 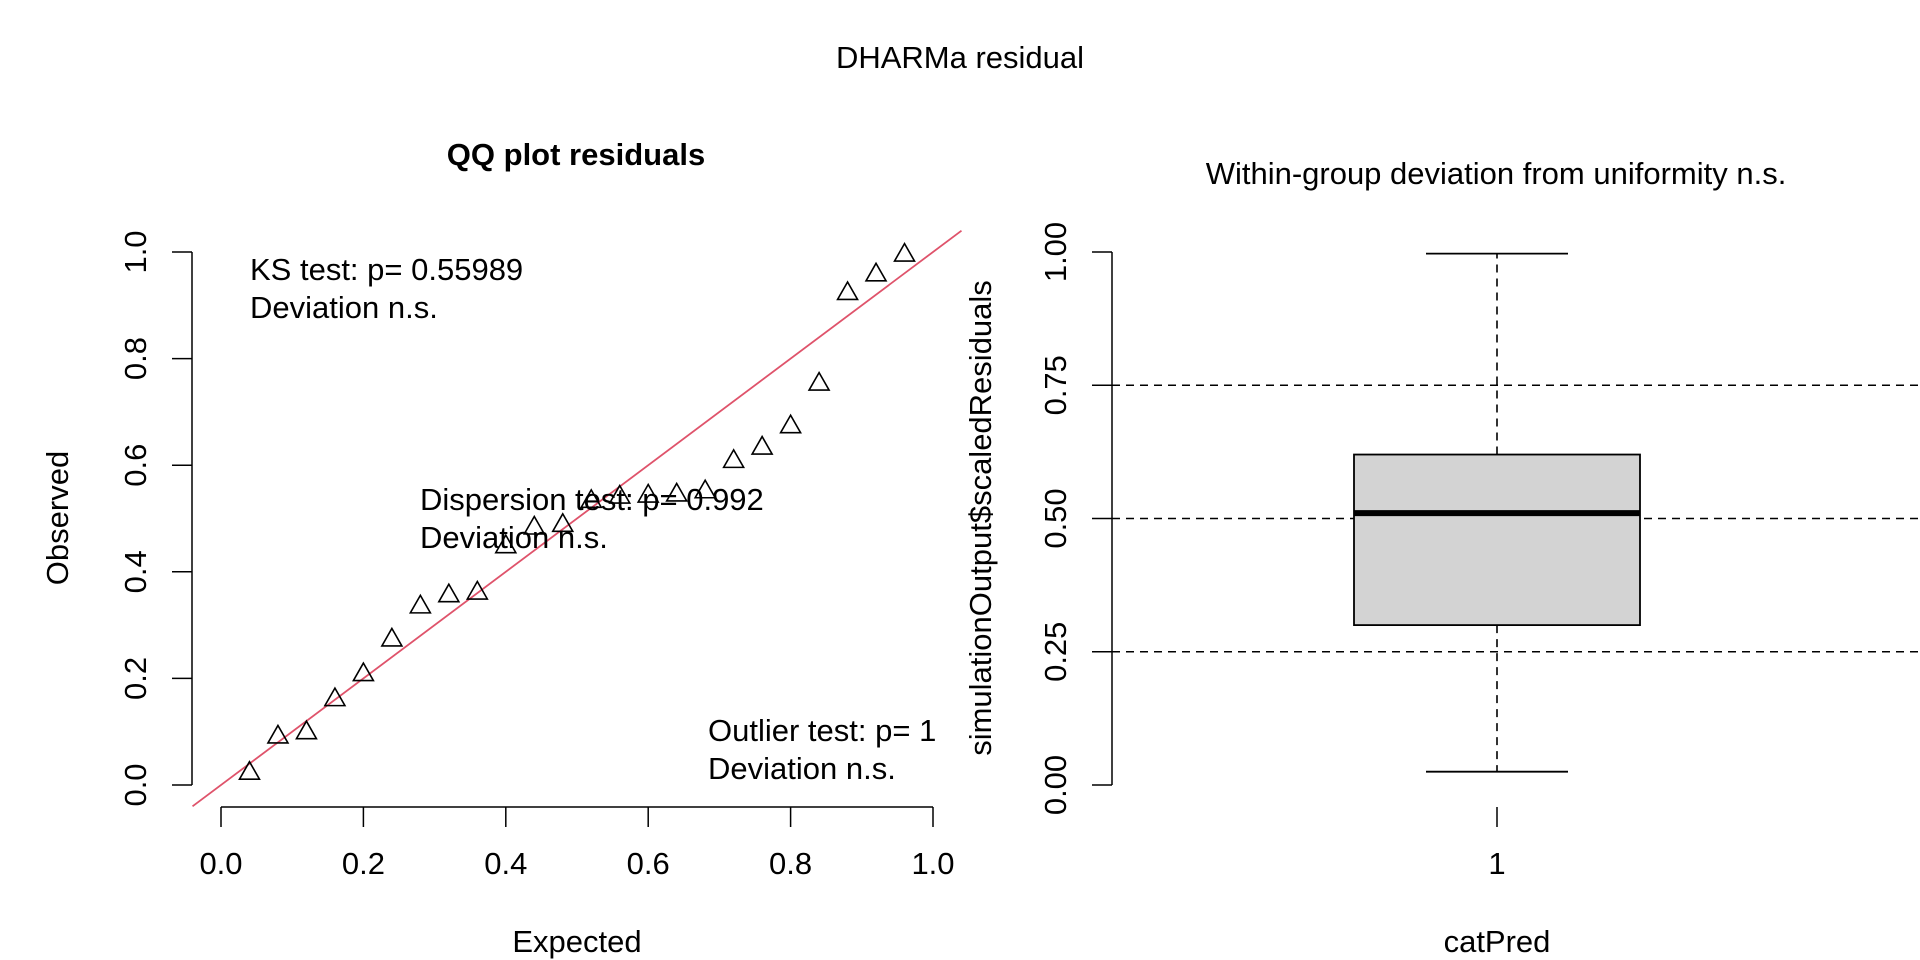 I want to click on box-x-tick-label: 1, so click(x=1496, y=863).